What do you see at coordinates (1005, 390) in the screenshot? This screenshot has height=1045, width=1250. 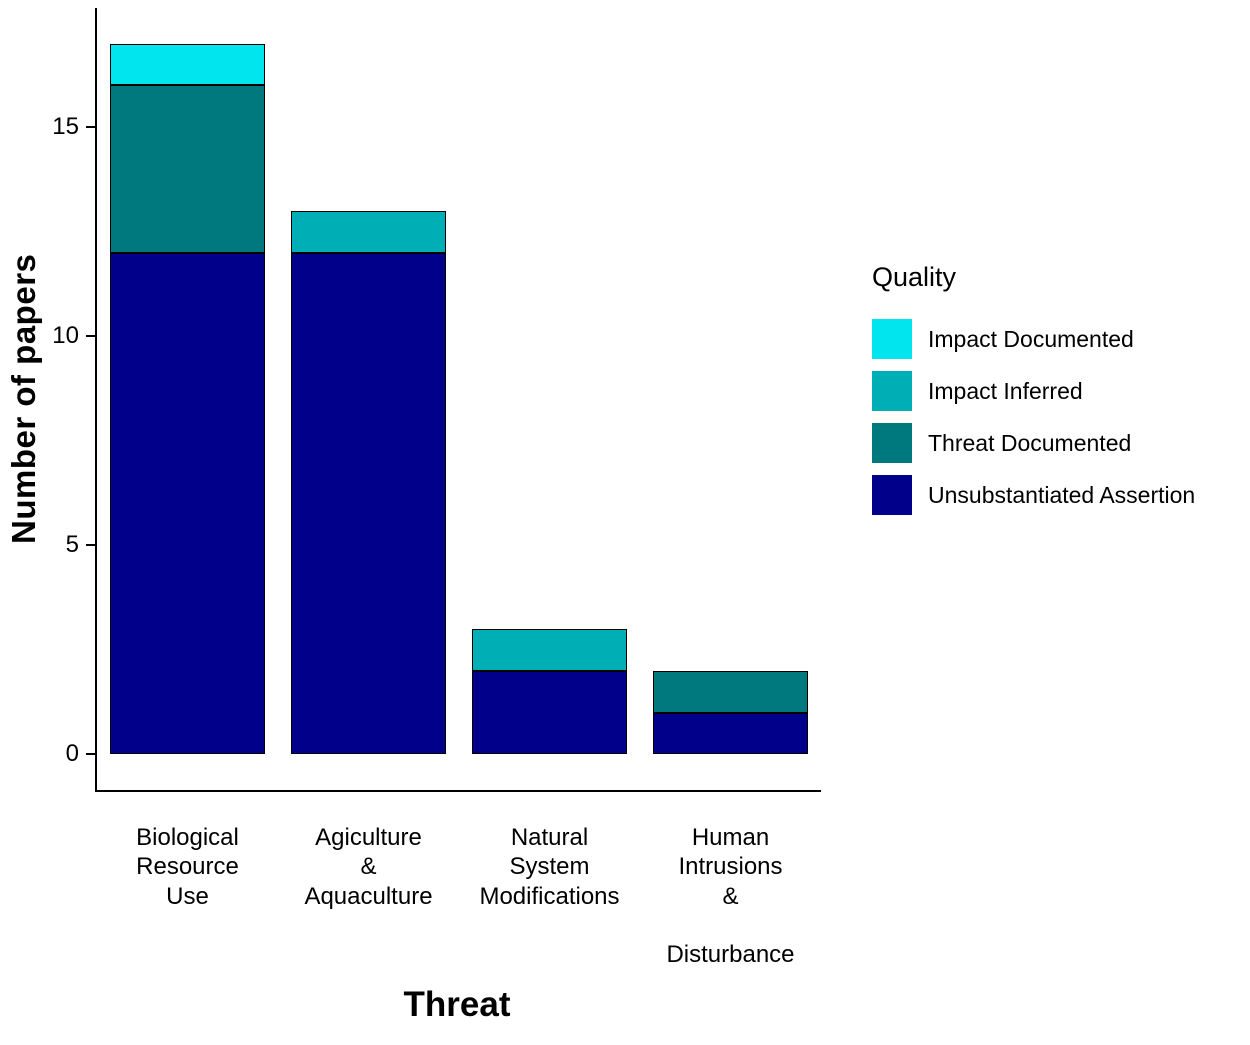 I see `legend-label: Impact Inferred` at bounding box center [1005, 390].